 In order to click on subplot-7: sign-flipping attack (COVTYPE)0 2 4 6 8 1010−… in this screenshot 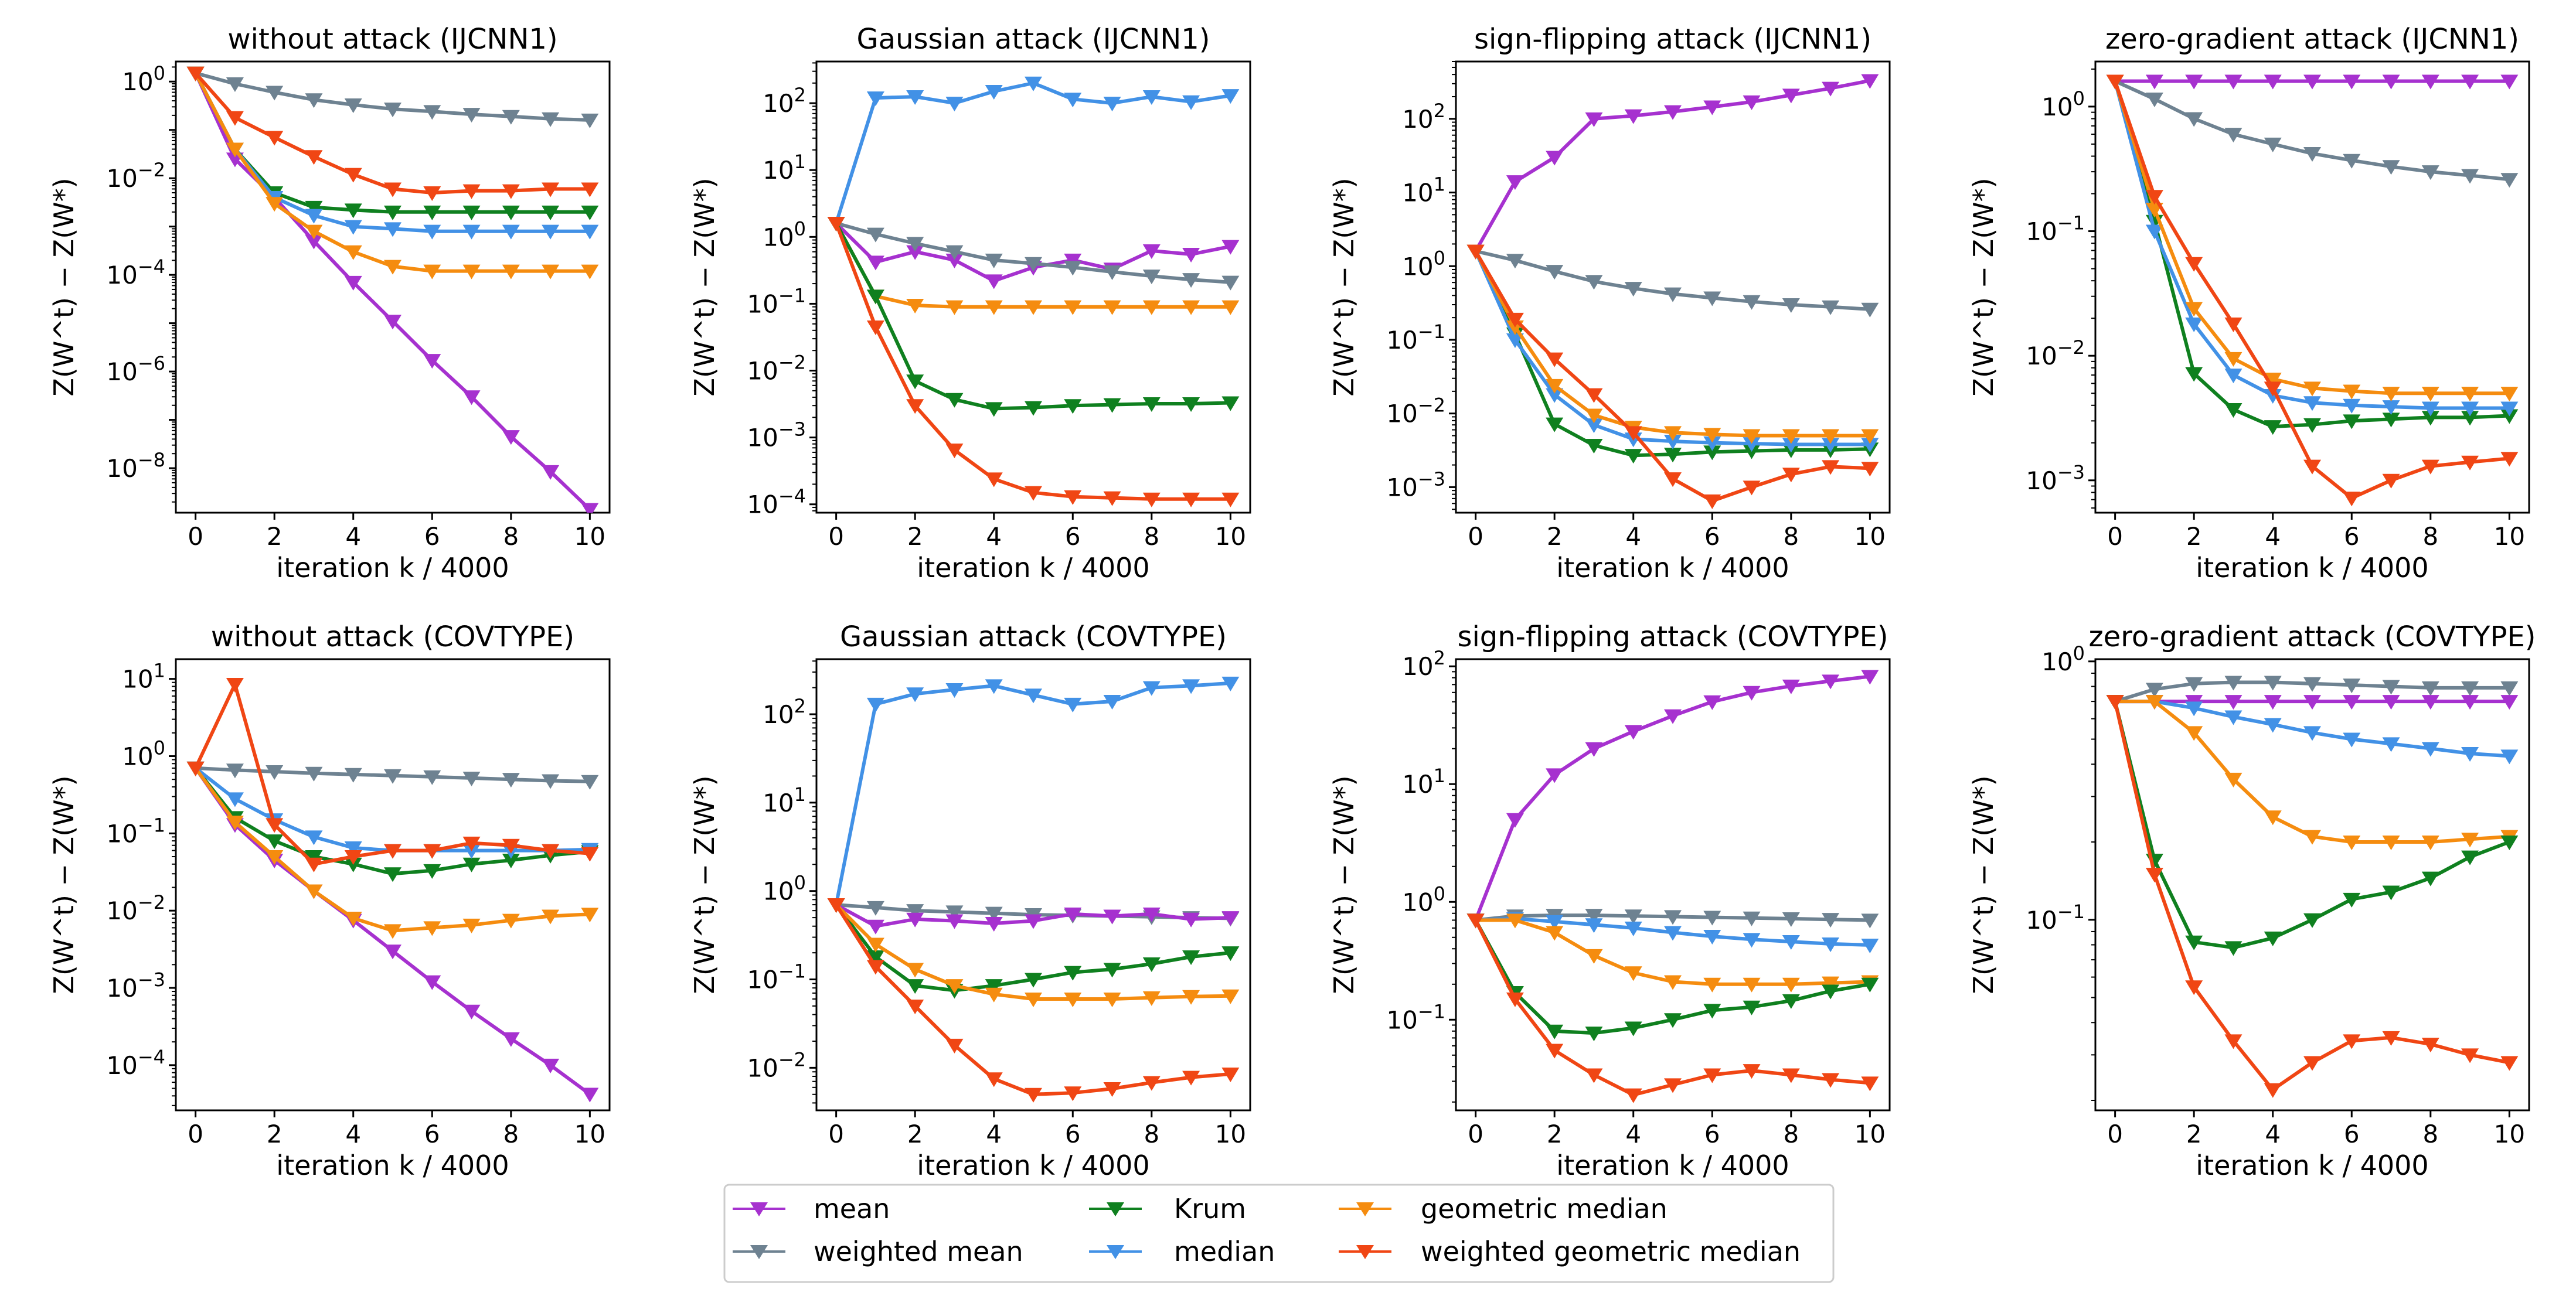, I will do `click(1609, 900)`.